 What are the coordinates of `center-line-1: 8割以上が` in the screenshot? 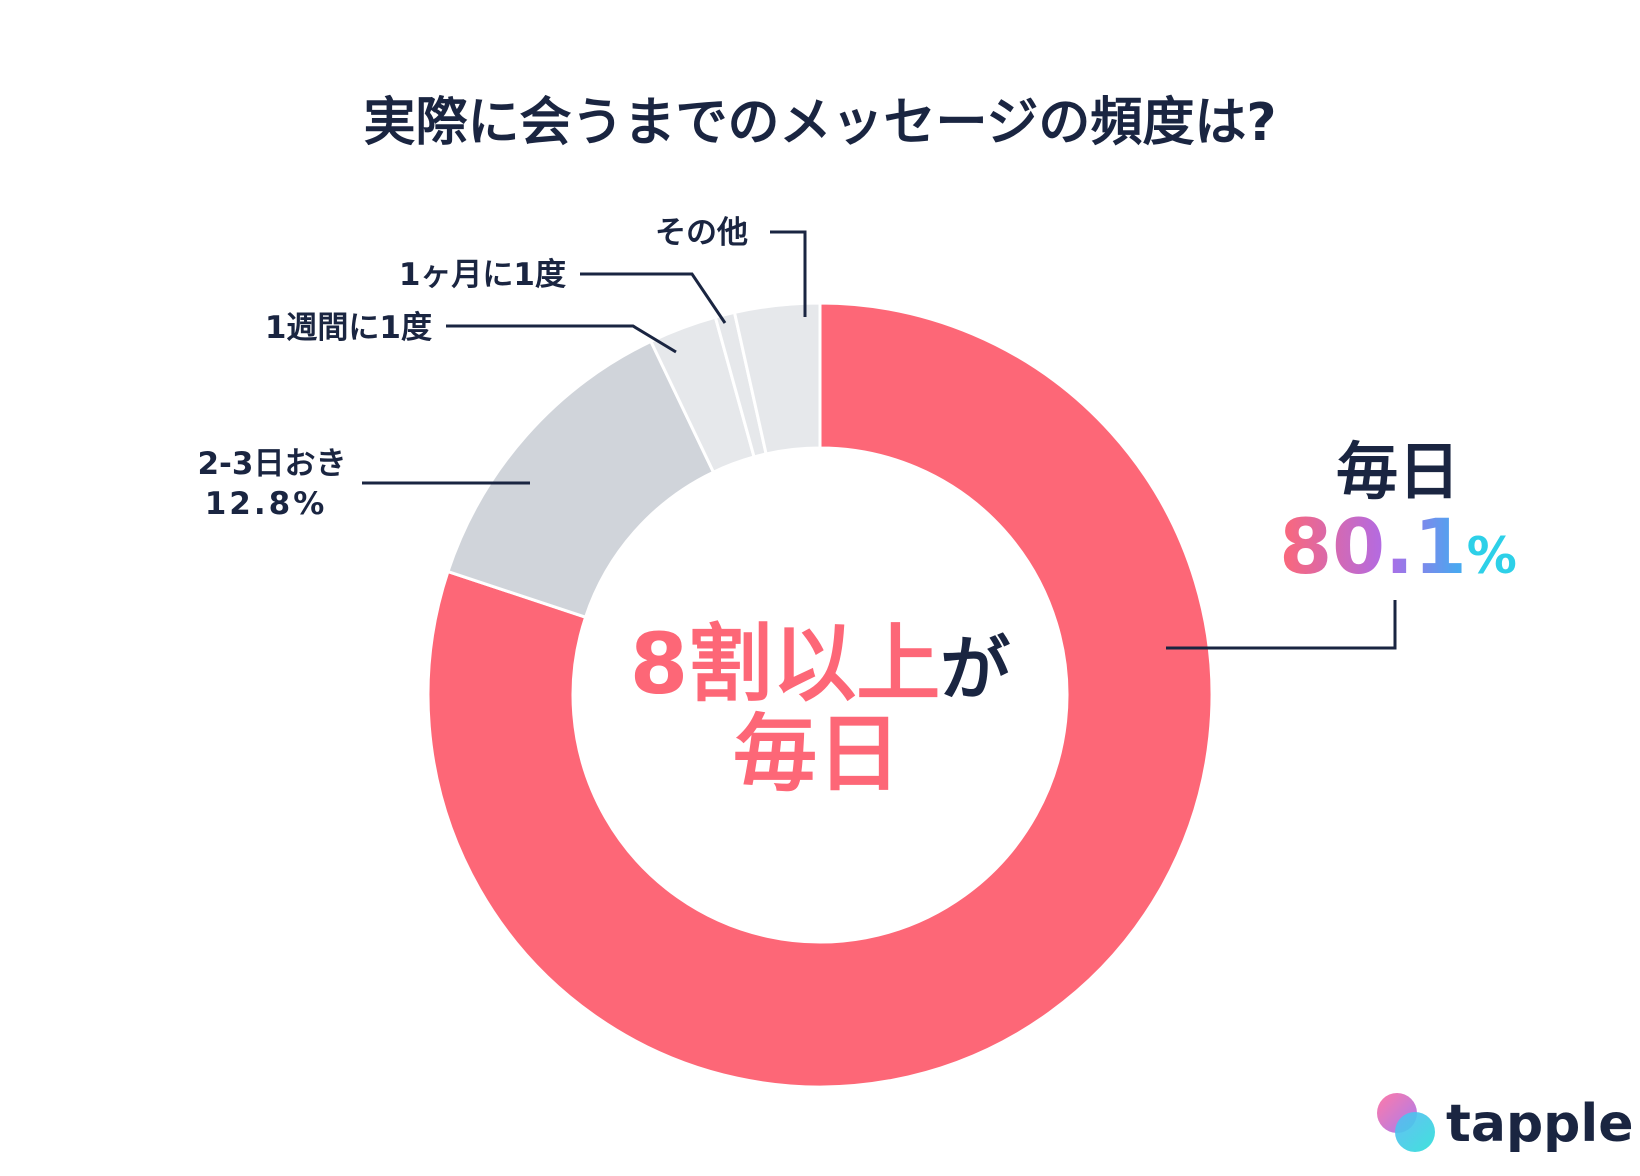 It's located at (820, 664).